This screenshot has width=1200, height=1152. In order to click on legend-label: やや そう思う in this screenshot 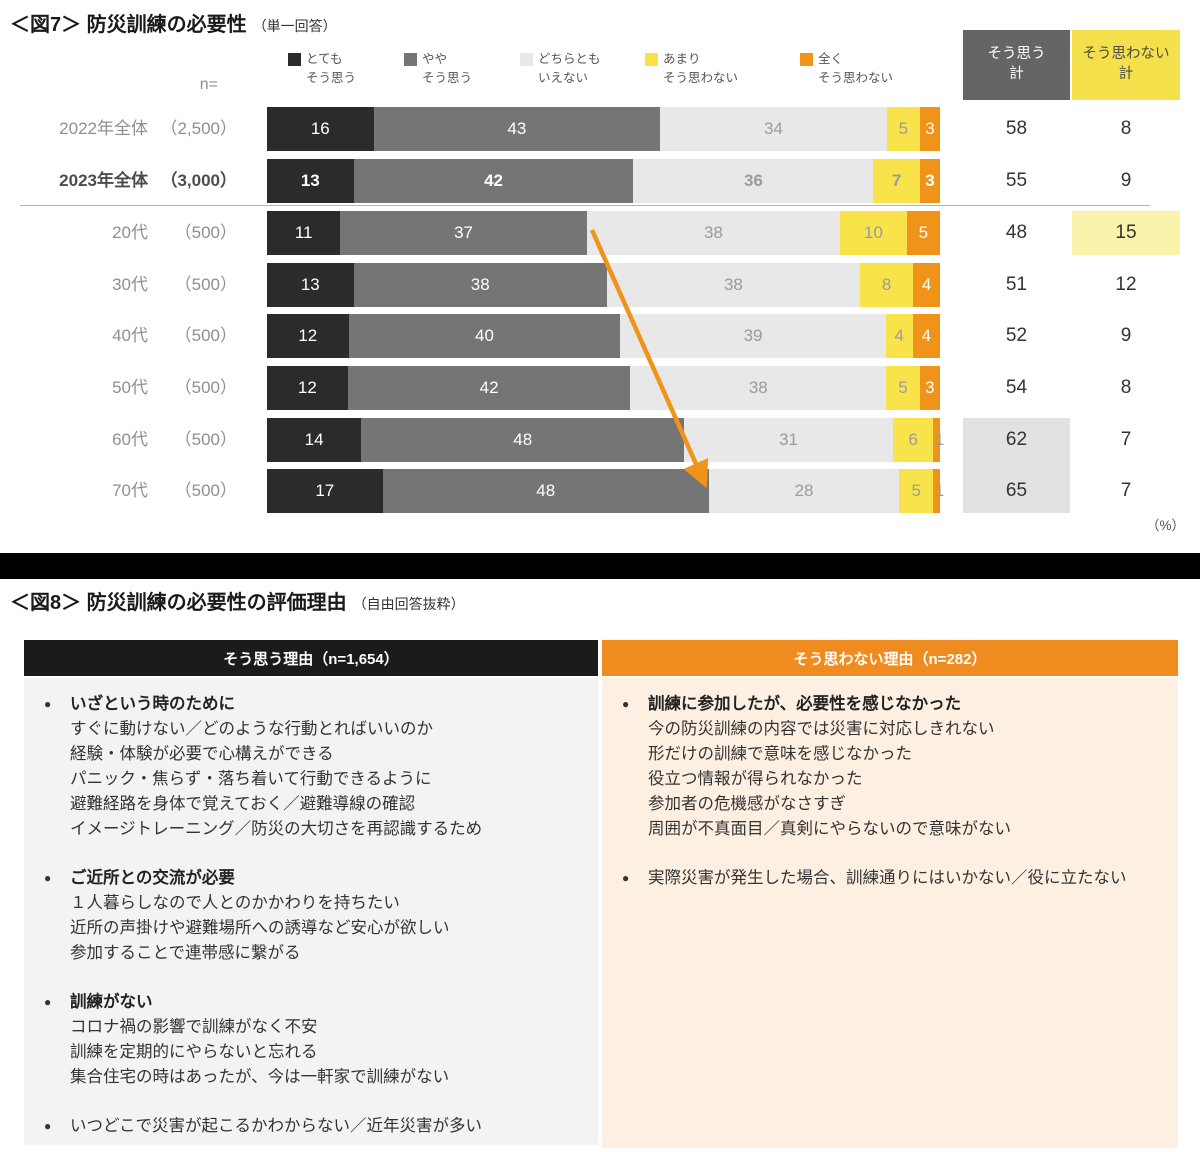, I will do `click(447, 68)`.